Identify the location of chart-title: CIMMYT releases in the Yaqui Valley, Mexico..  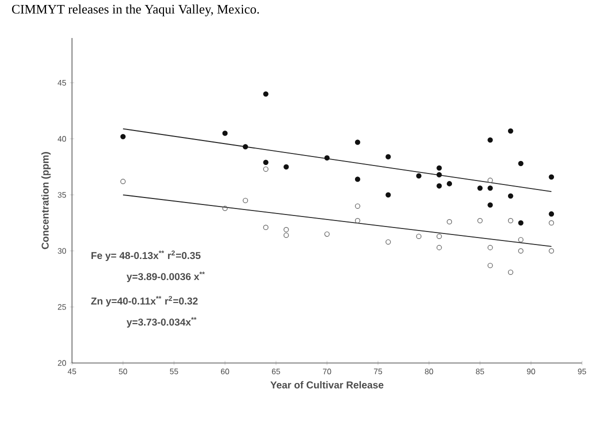
(135, 10).